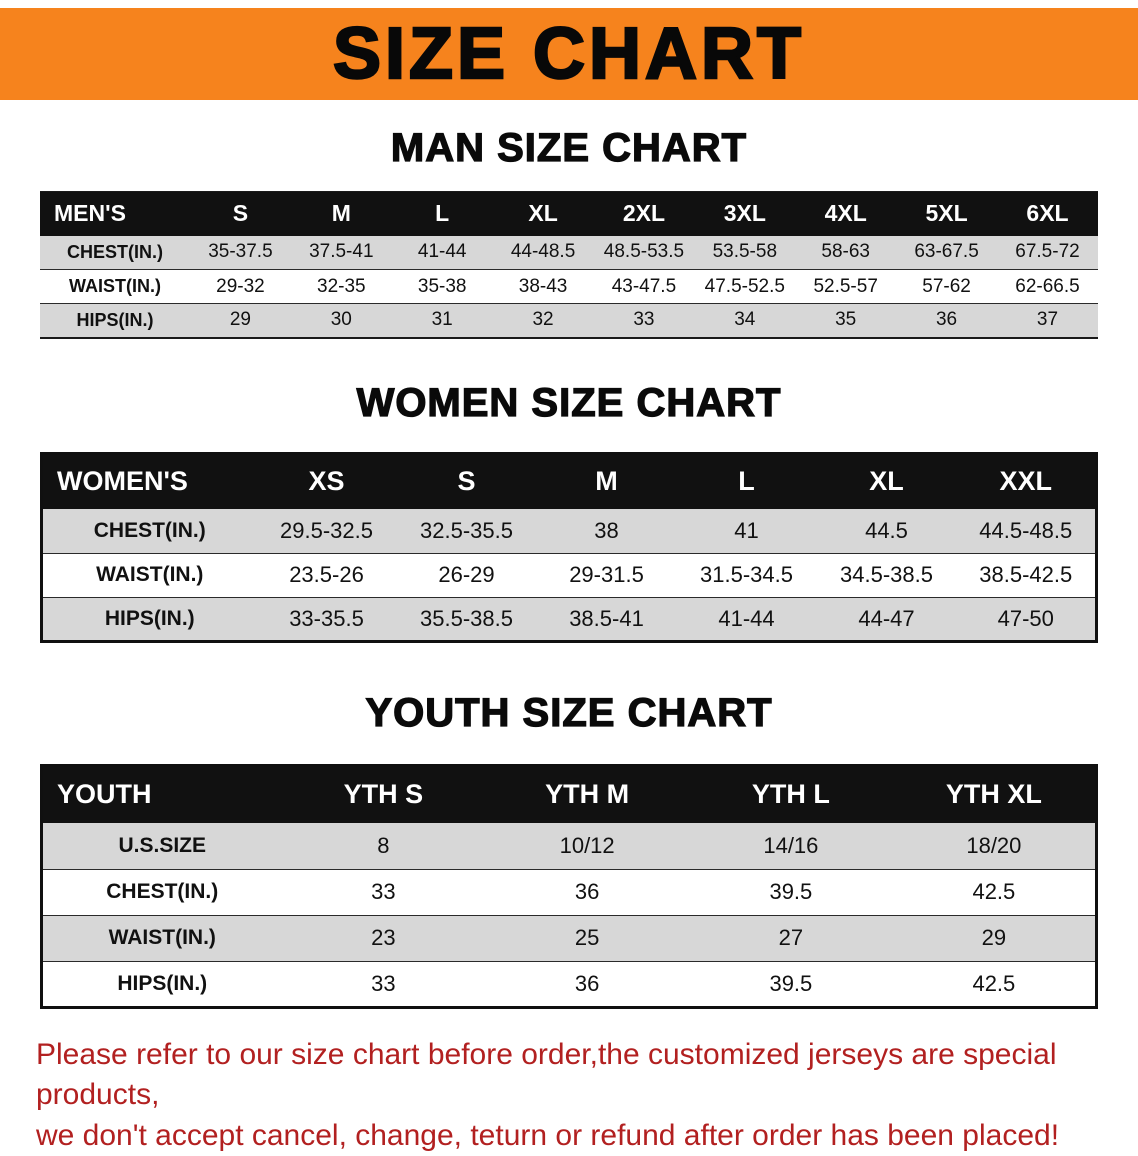 This screenshot has width=1138, height=1156. I want to click on table-cell: 27, so click(791, 938).